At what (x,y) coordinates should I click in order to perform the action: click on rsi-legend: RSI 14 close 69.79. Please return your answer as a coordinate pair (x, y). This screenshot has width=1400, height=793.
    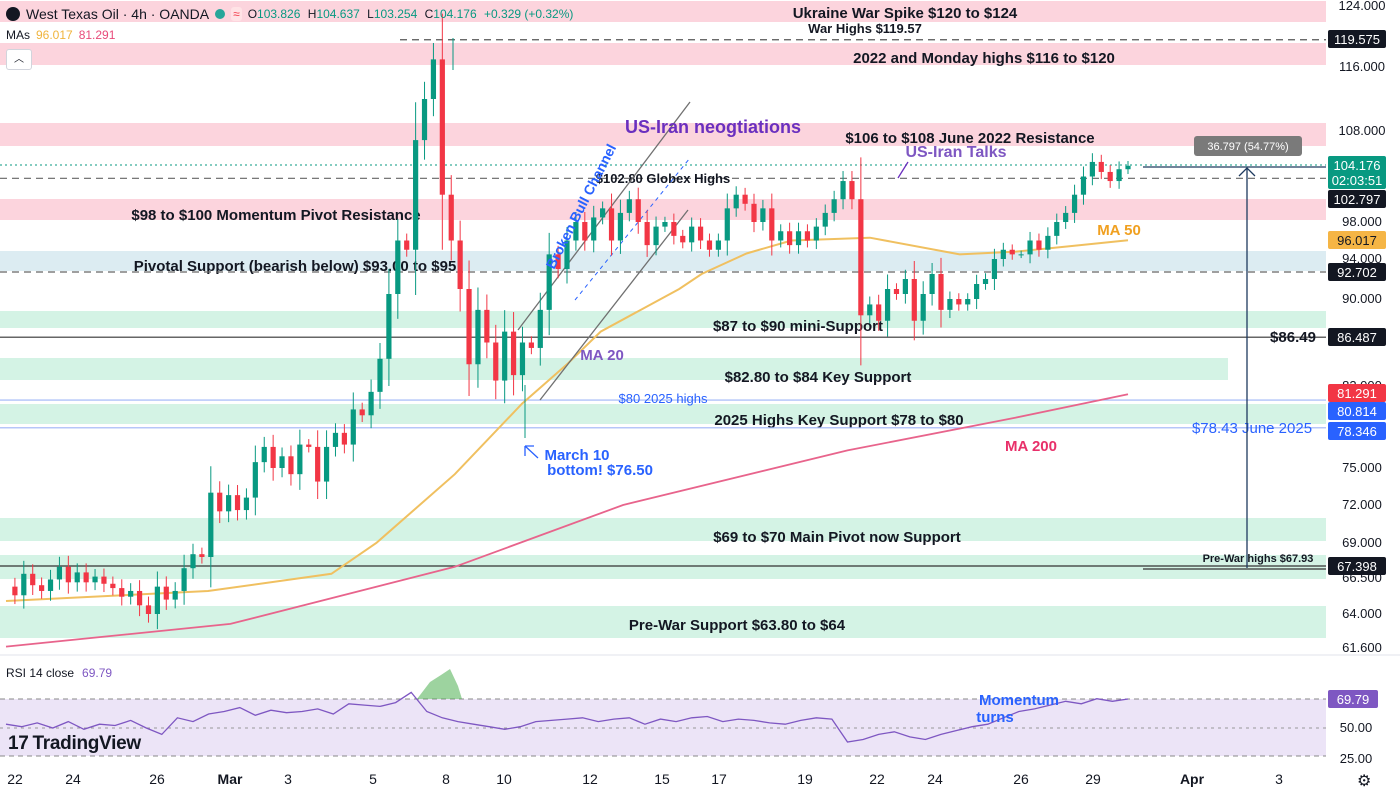
    Looking at the image, I should click on (59, 673).